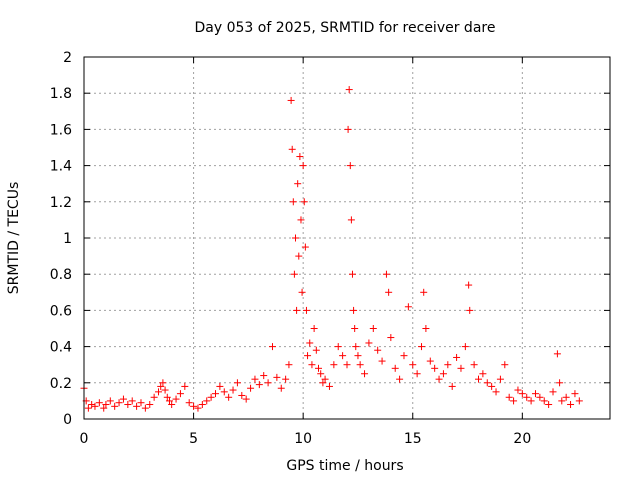 This screenshot has height=485, width=640. I want to click on y-tick-label: 1, so click(67, 239).